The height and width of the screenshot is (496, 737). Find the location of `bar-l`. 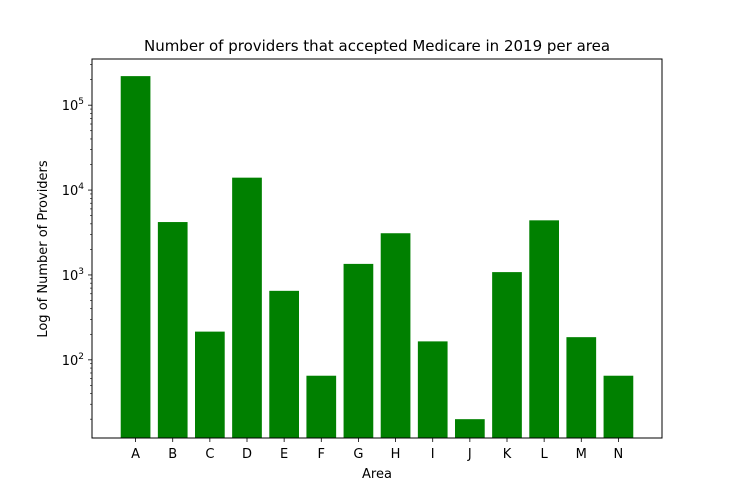

bar-l is located at coordinates (544, 329).